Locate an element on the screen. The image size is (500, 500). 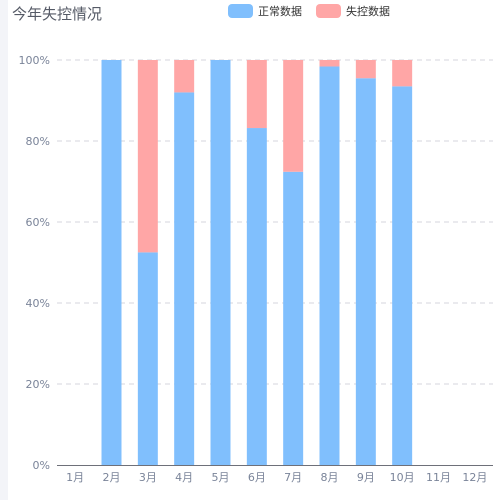
y-tick-label-1: 20% is located at coordinates (38, 384).